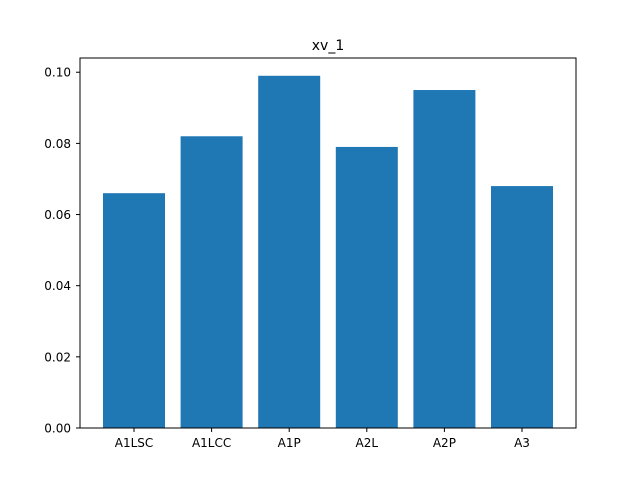 The width and height of the screenshot is (640, 484). I want to click on x-tick-label: A3, so click(522, 443).